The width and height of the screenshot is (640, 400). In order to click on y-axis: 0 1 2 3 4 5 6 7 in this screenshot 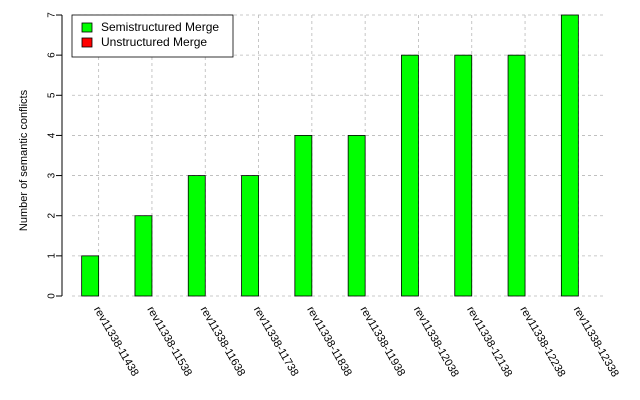, I will do `click(55, 155)`.